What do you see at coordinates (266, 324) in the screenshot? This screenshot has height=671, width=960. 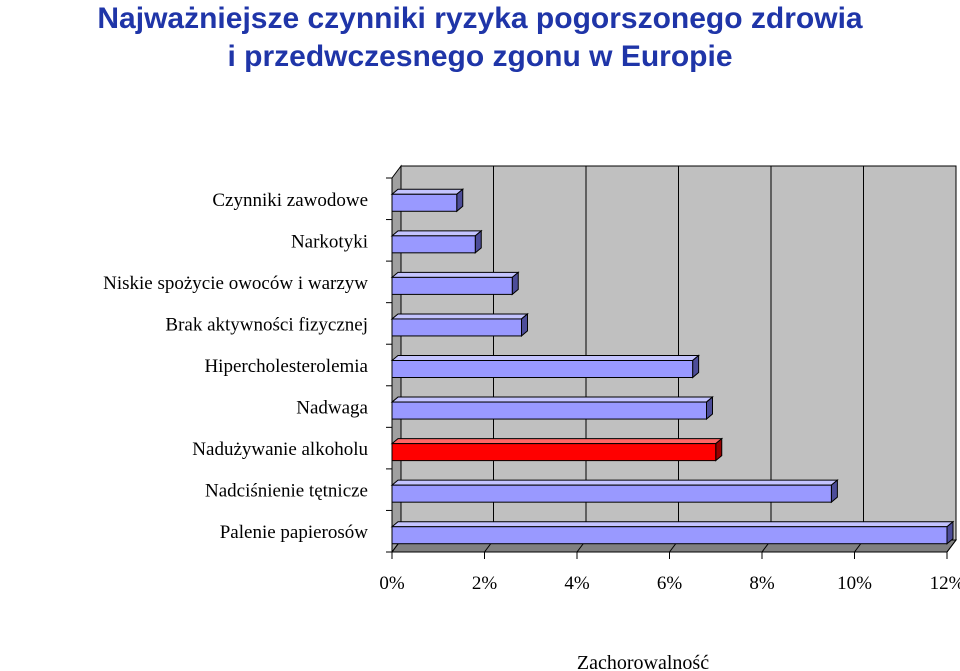 I see `category-label: Brak aktywności fizycznej` at bounding box center [266, 324].